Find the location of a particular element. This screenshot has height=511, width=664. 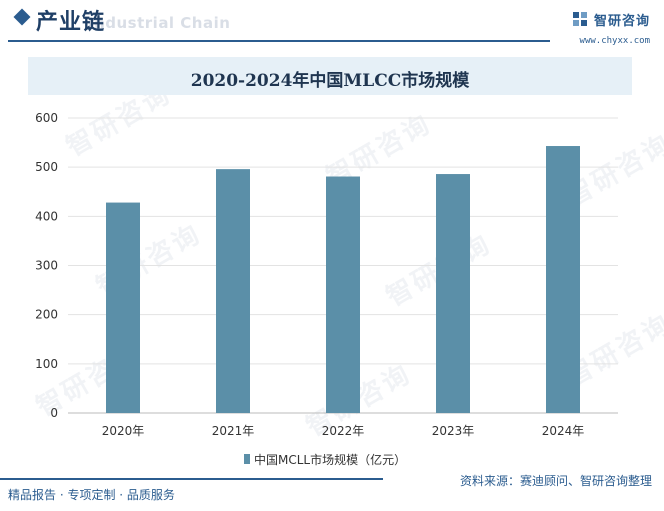

brand-name: 智研咨询 is located at coordinates (621, 21).